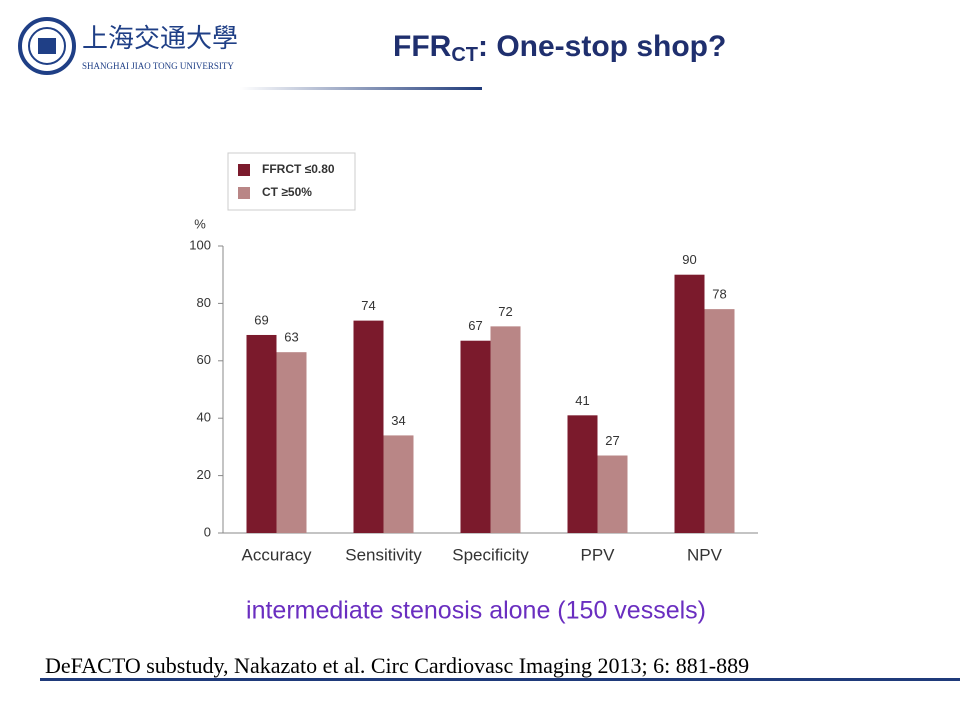  Describe the element at coordinates (298, 169) in the screenshot. I see `legend-label: FFRCT ≤0.80` at that location.